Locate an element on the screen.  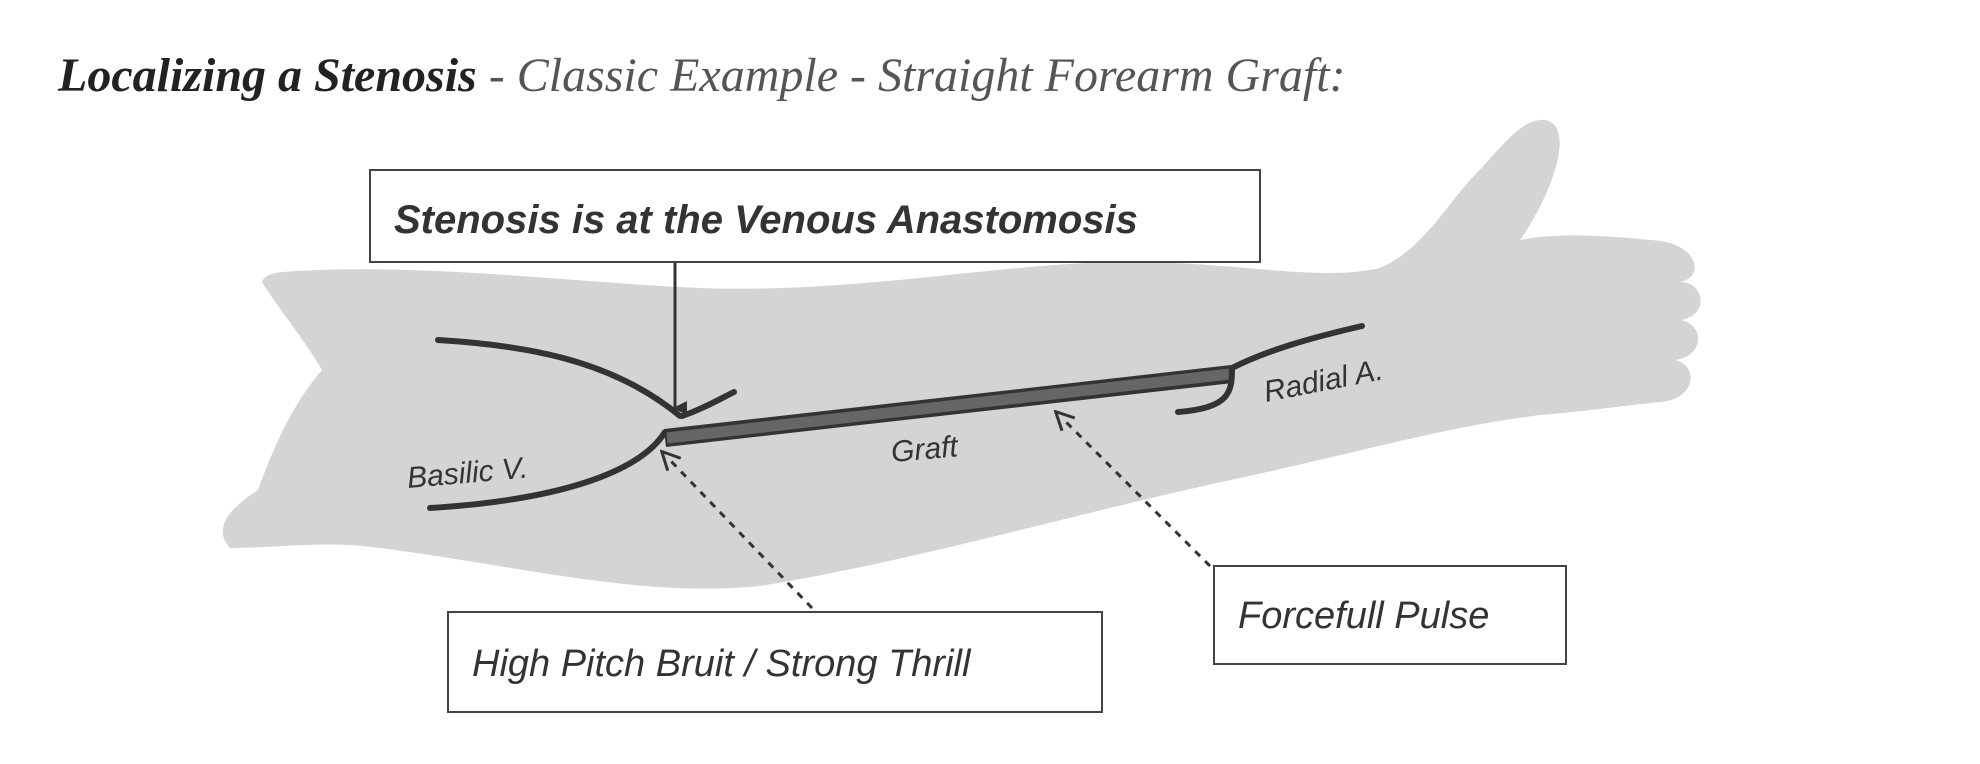
label-graft: Graft is located at coordinates (925, 449).